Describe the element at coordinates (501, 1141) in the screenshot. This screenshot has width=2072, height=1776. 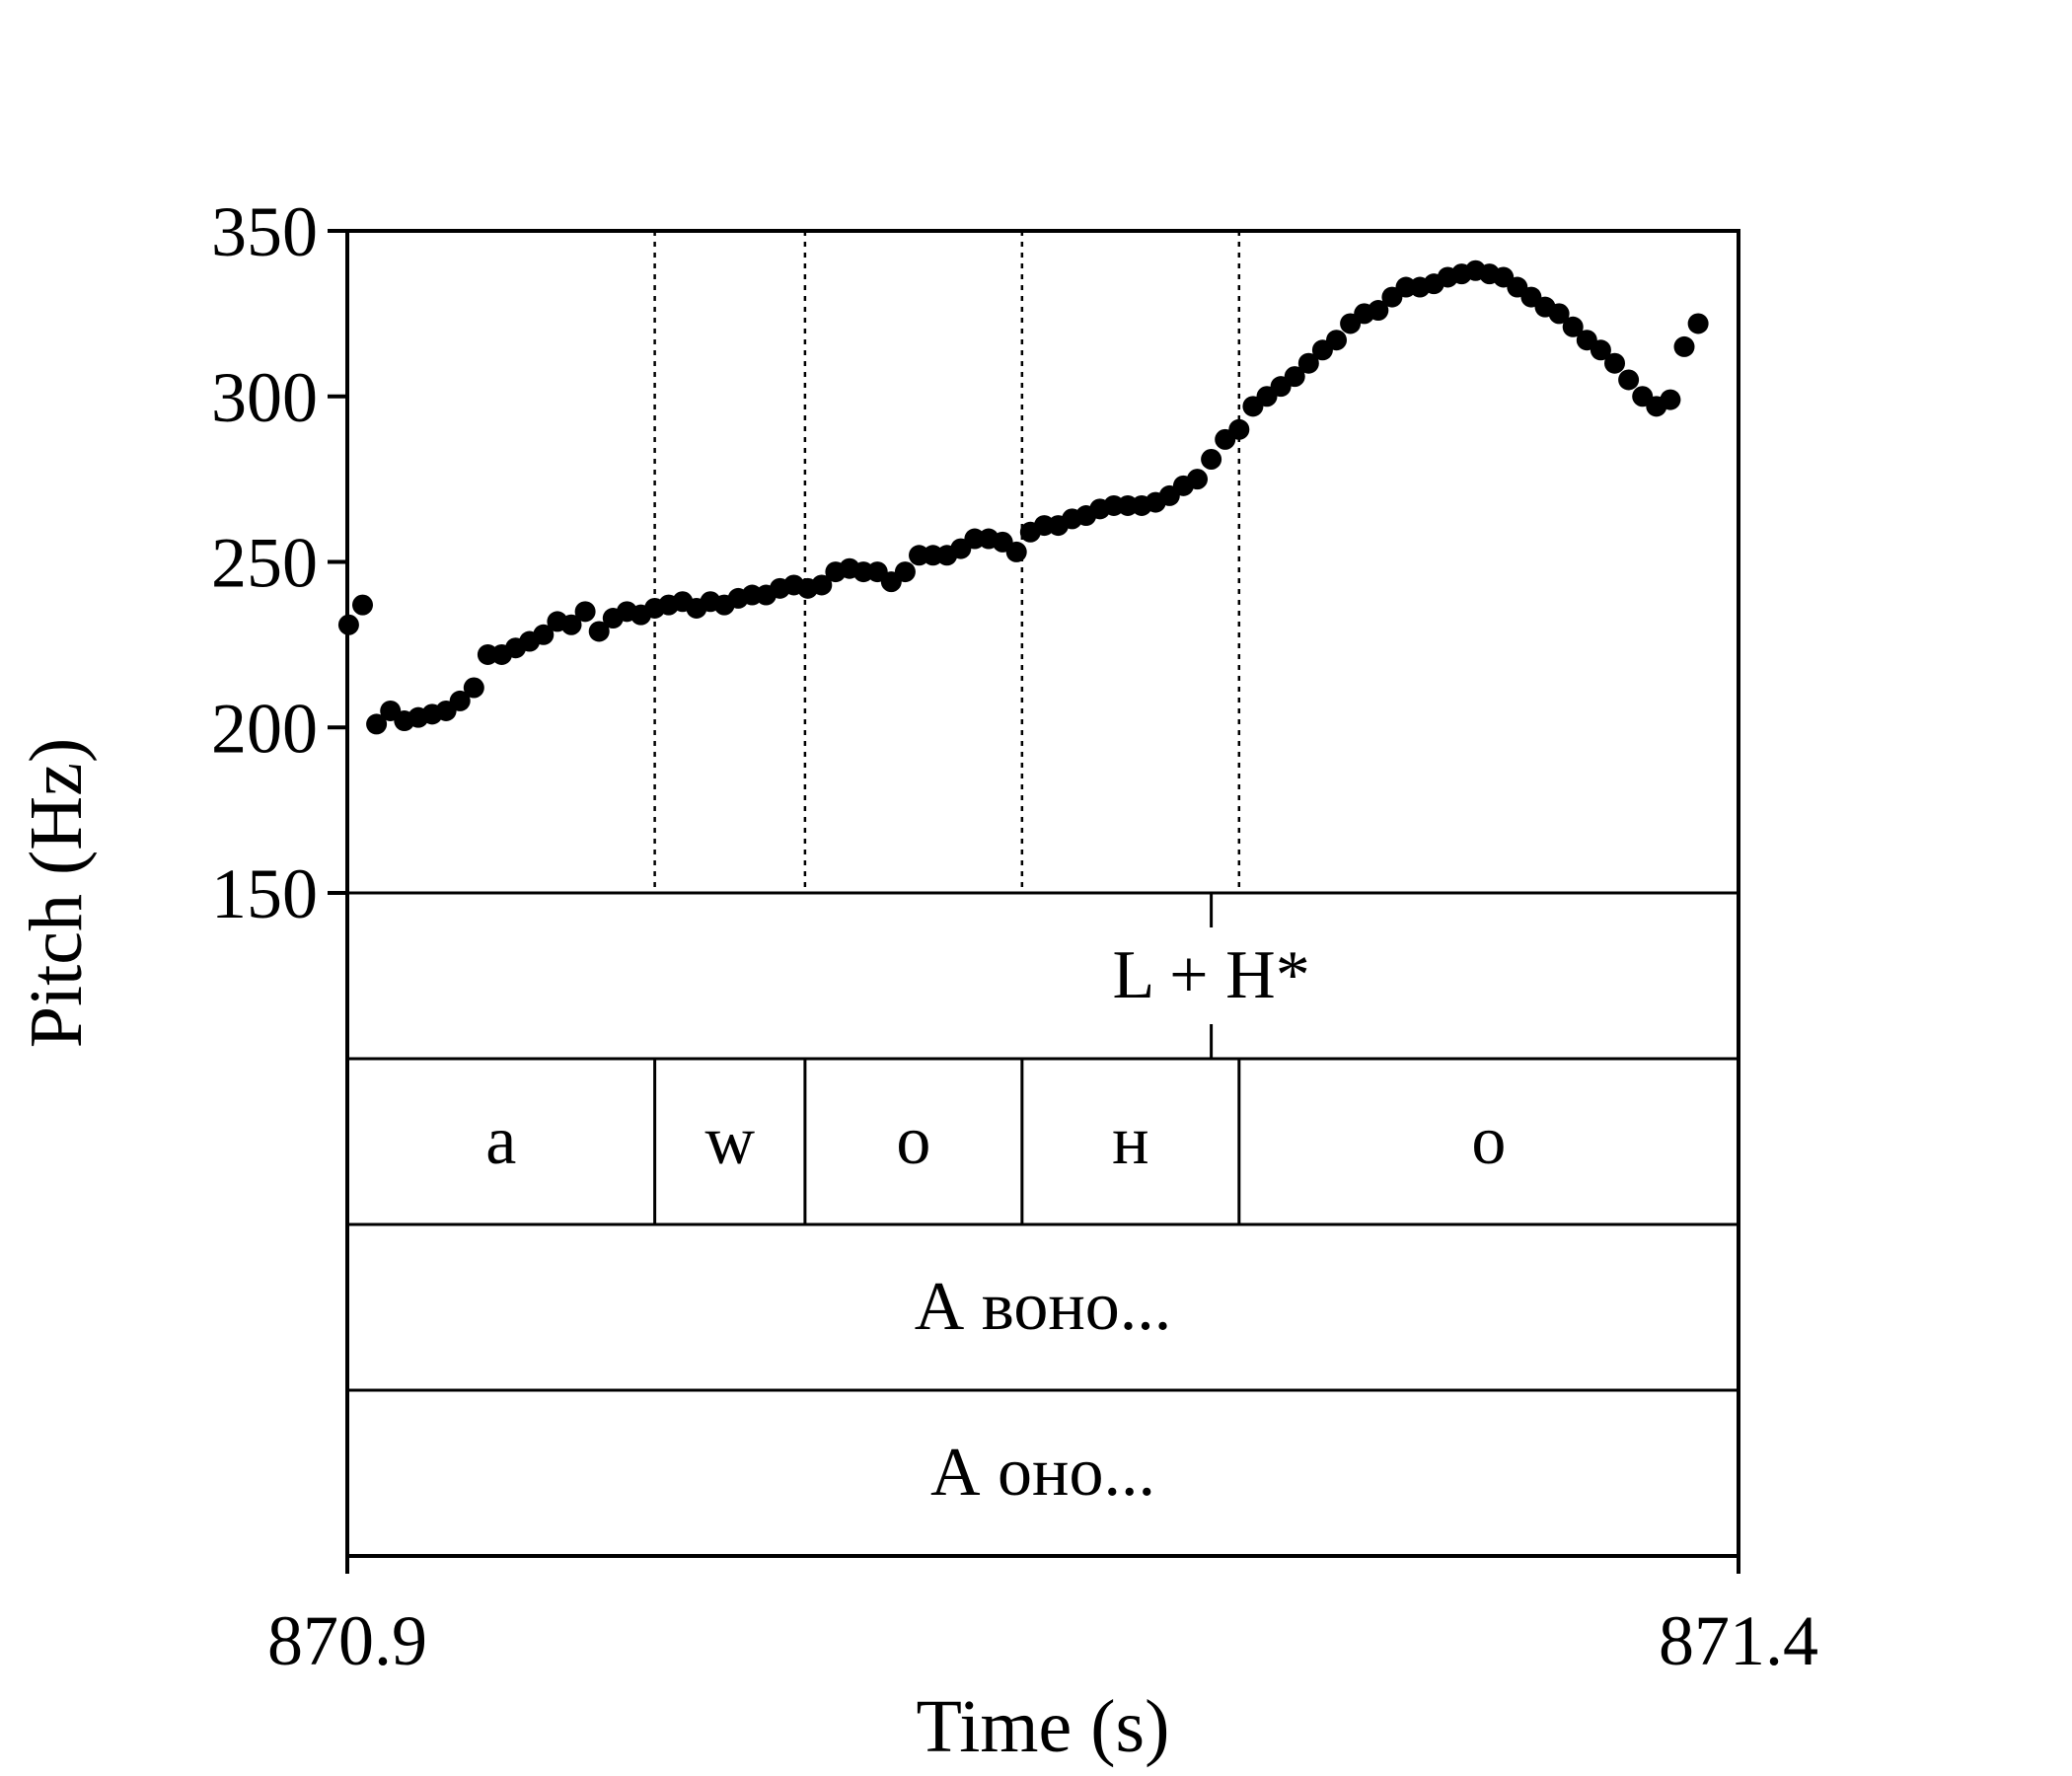
I see `tier-label: a` at that location.